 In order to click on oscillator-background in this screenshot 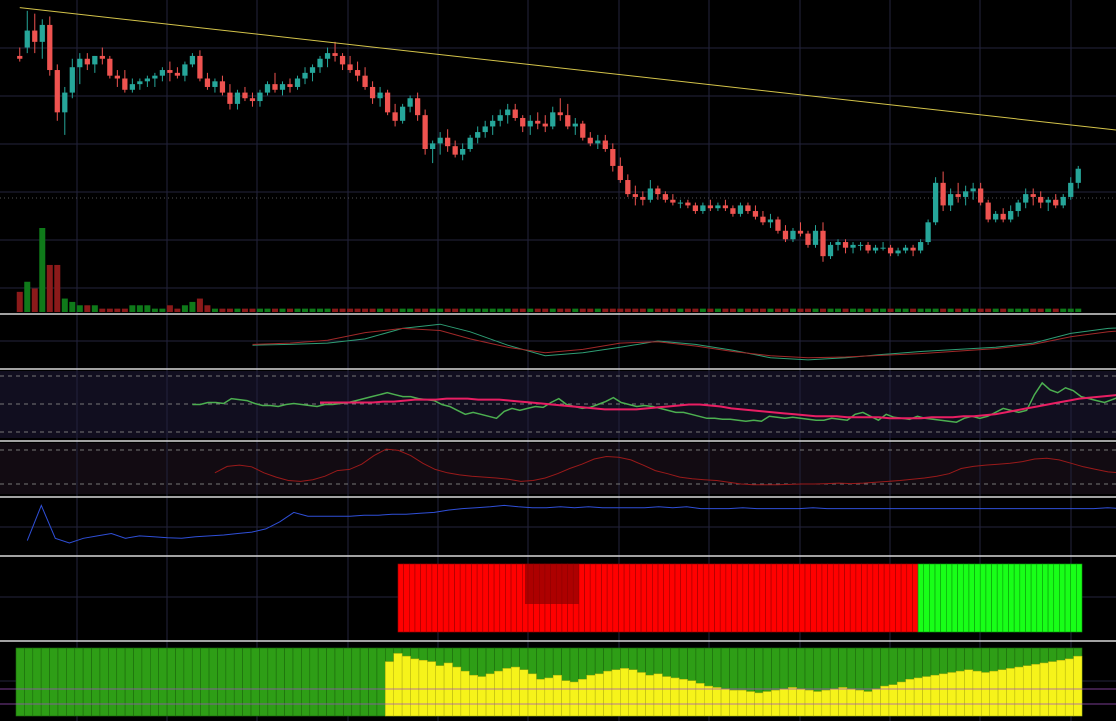, I will do `click(558, 468)`.